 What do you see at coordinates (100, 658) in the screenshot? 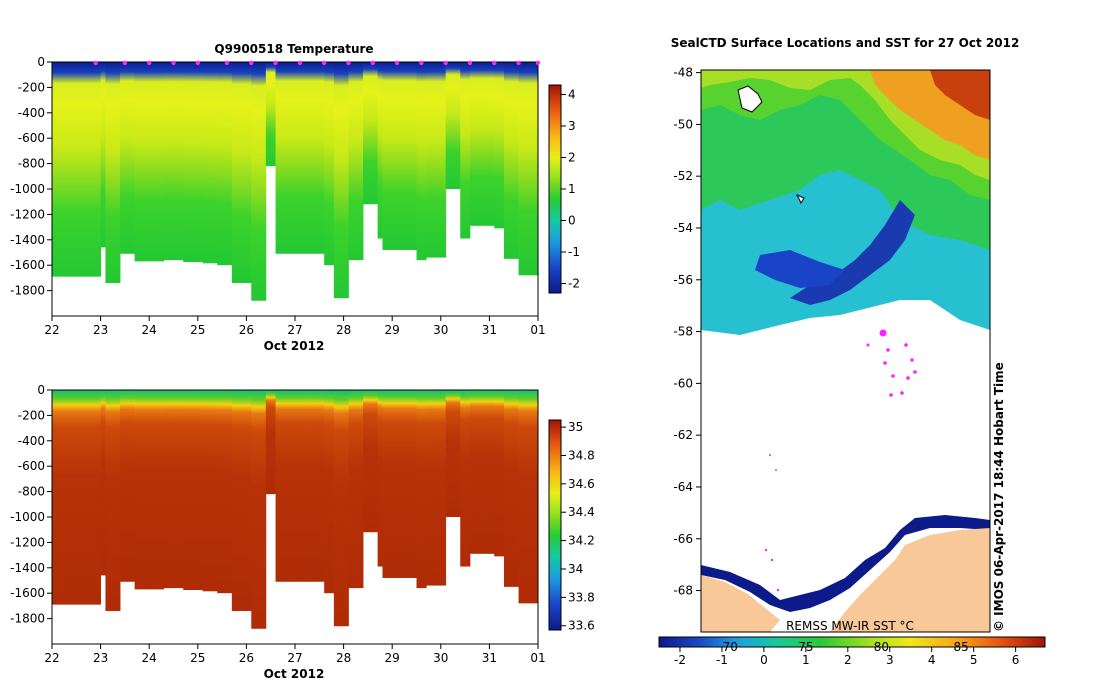
I see `x-tick-label: 23` at bounding box center [100, 658].